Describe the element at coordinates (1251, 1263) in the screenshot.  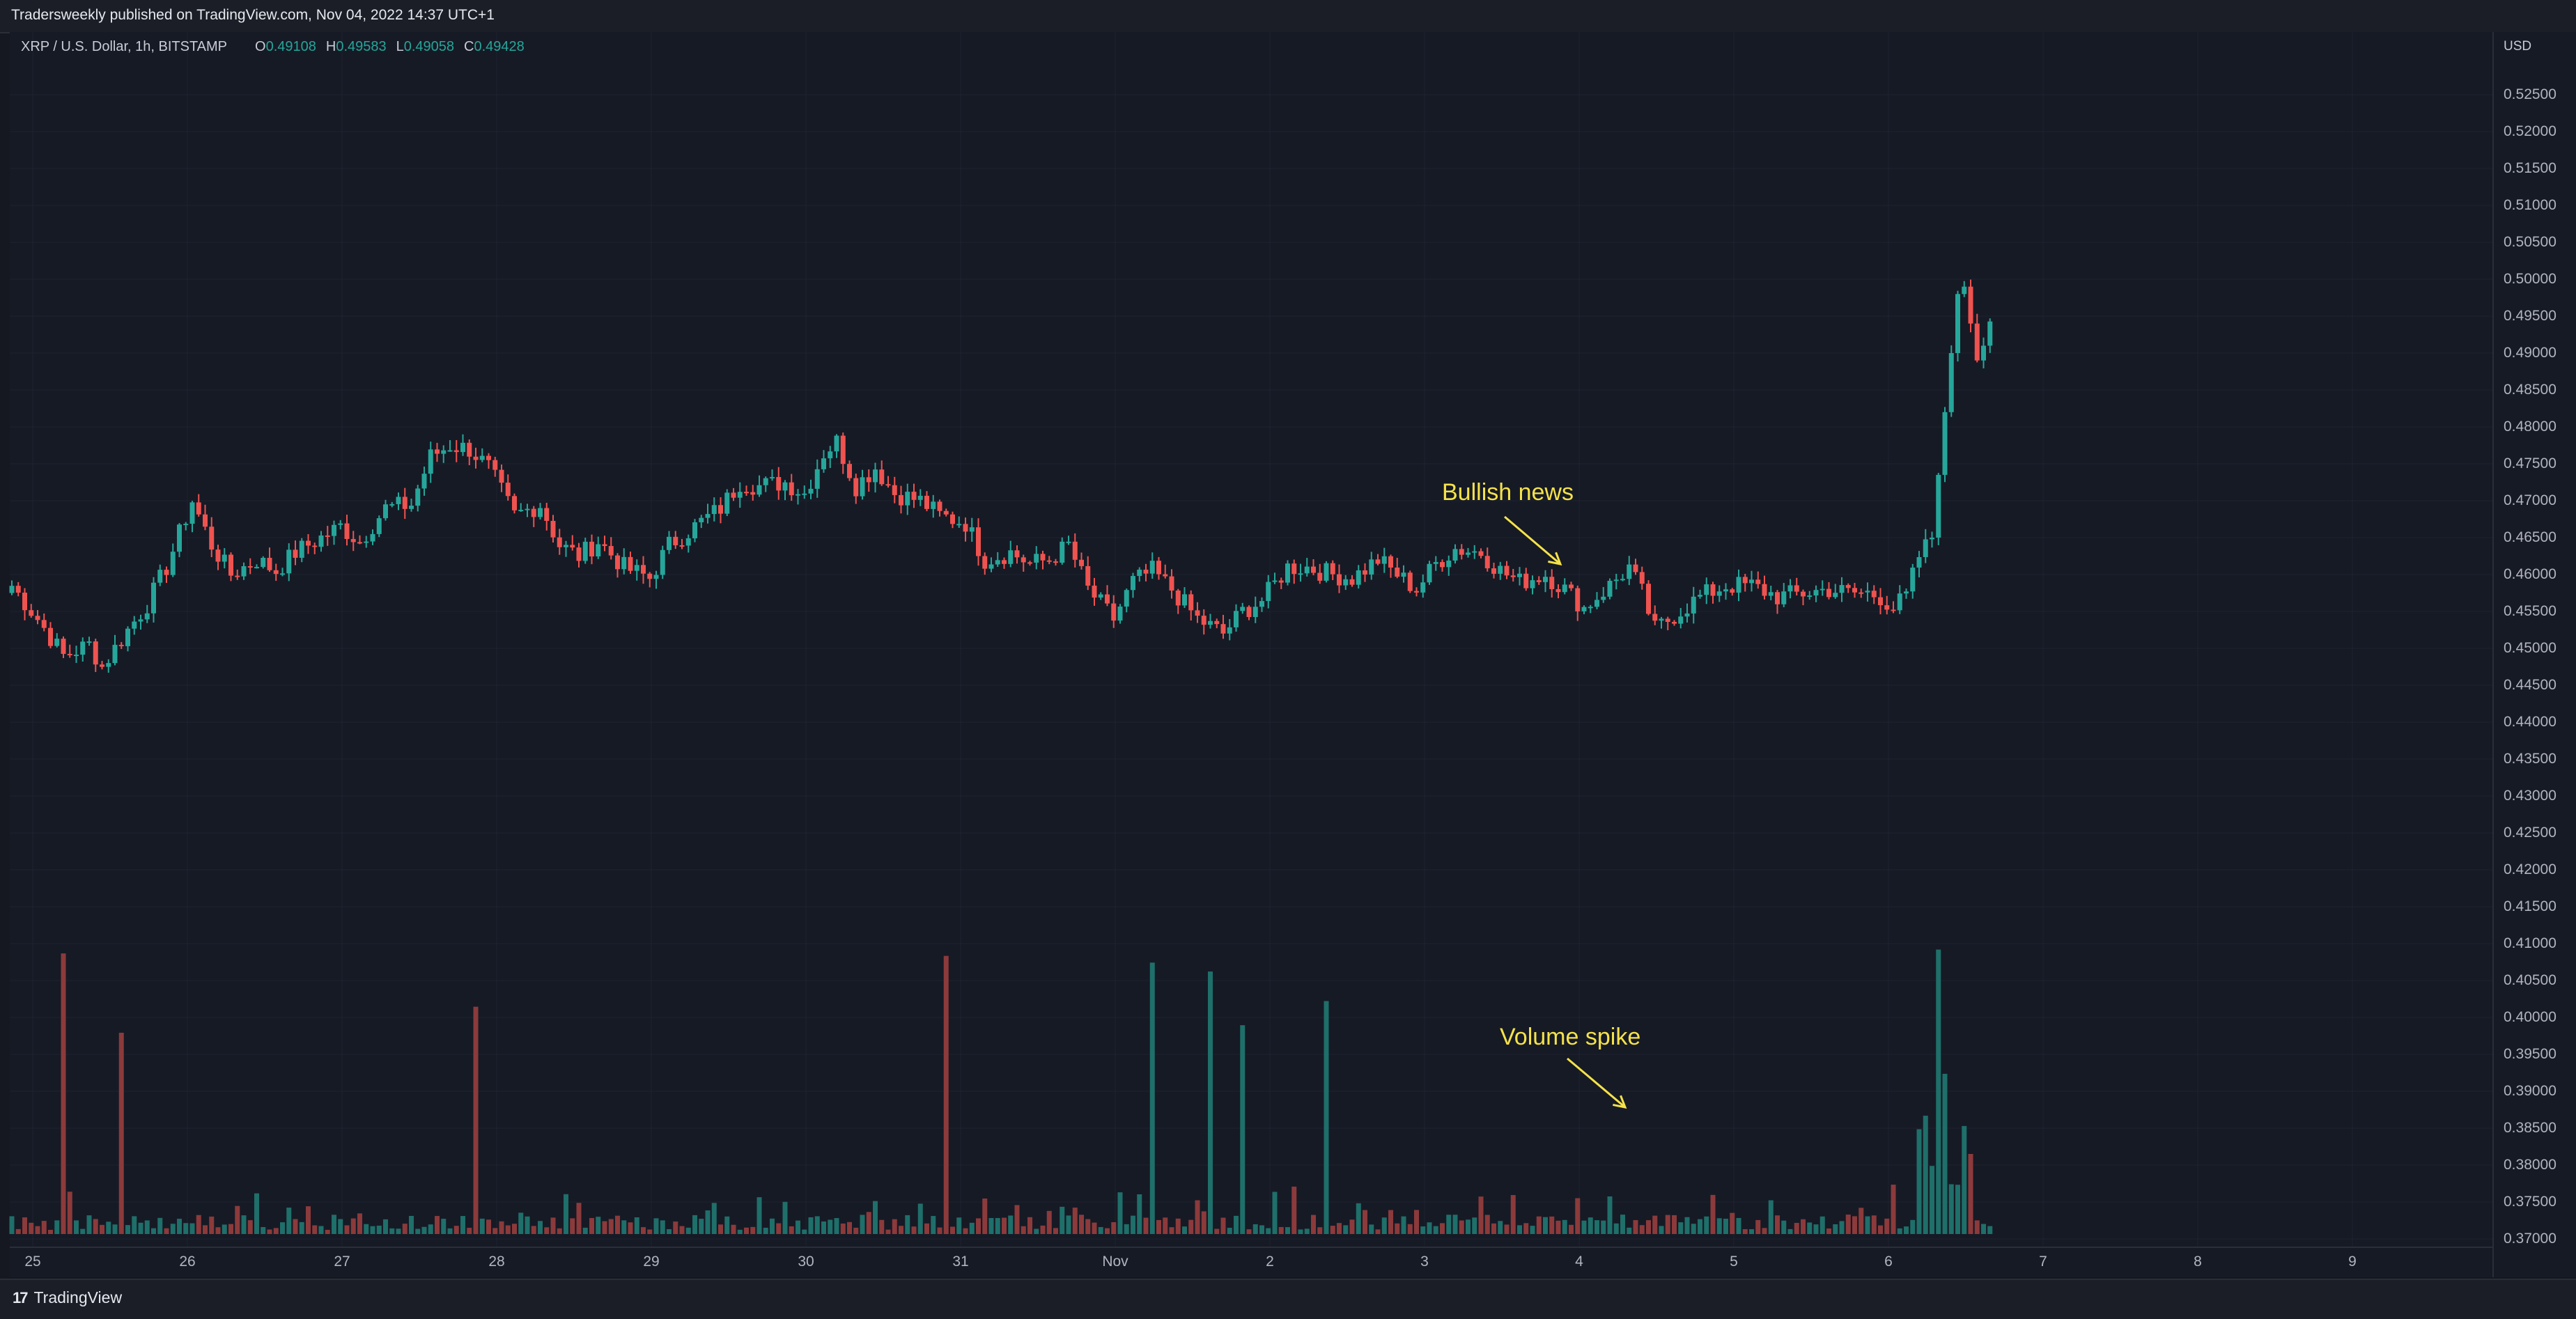
I see `time-axis` at that location.